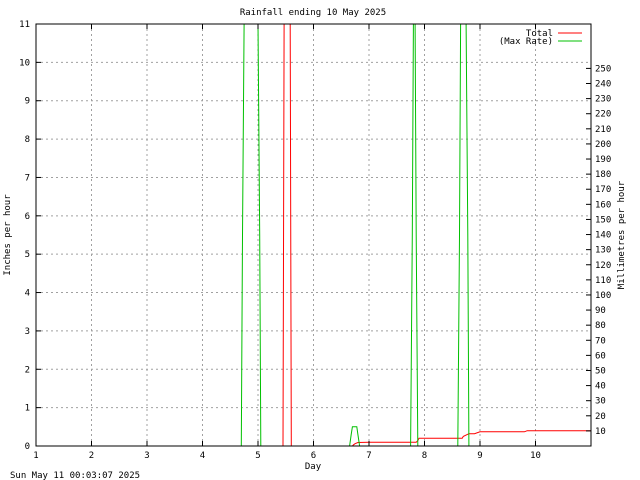  Describe the element at coordinates (257, 456) in the screenshot. I see `x-tick-label: 5` at that location.